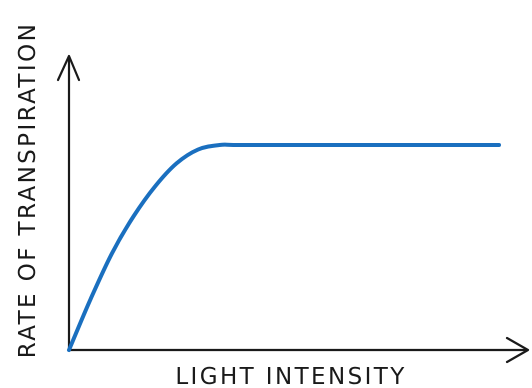 The width and height of the screenshot is (532, 388). What do you see at coordinates (68, 68) in the screenshot?
I see `y-axis-arrowhead` at bounding box center [68, 68].